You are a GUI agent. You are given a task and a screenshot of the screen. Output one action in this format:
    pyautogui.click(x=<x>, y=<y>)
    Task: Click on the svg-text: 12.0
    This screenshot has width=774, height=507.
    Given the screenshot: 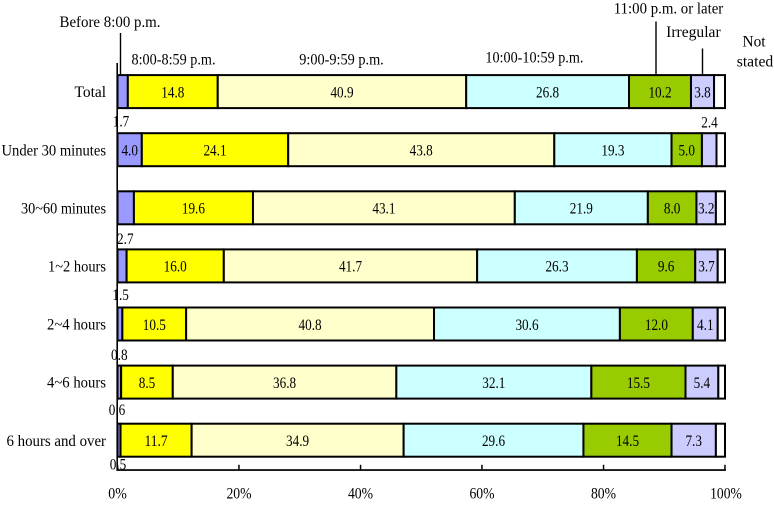 What is the action you would take?
    pyautogui.click(x=656, y=325)
    